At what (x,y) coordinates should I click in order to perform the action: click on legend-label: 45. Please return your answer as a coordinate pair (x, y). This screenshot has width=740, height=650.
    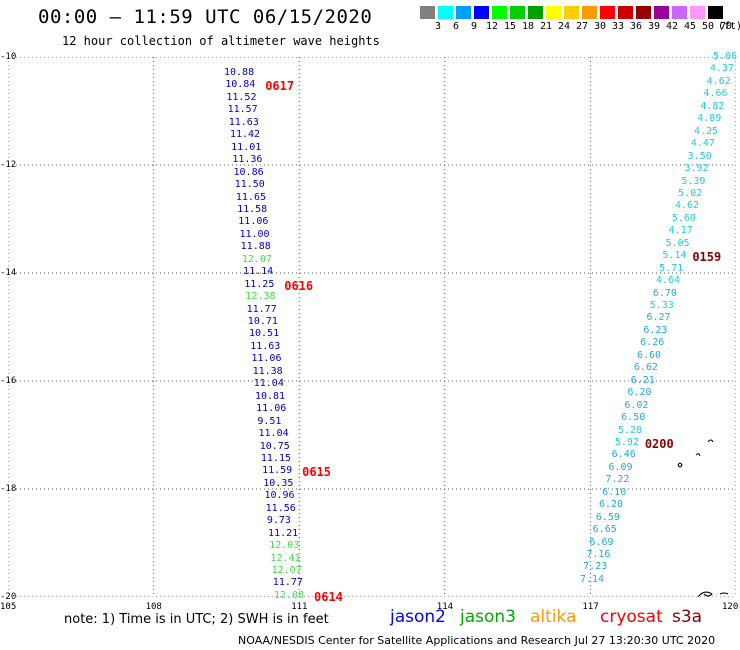
    Looking at the image, I should click on (690, 26).